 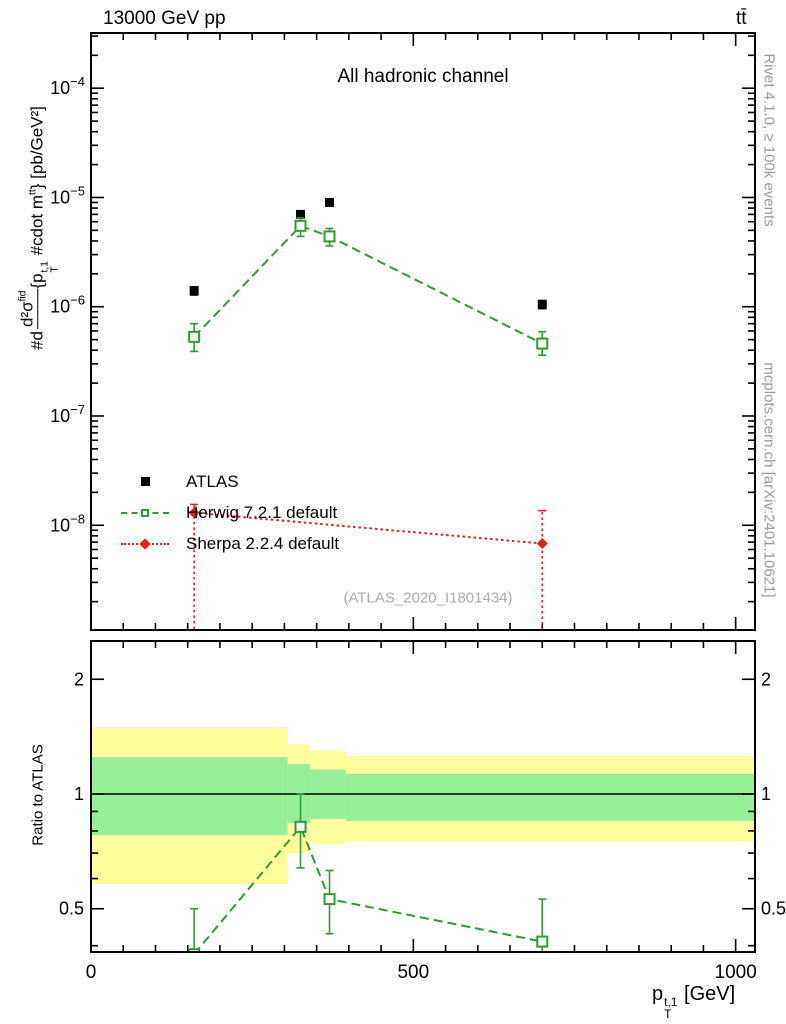 What do you see at coordinates (67, 195) in the screenshot?
I see `svg-text: 10⁻⁵` at bounding box center [67, 195].